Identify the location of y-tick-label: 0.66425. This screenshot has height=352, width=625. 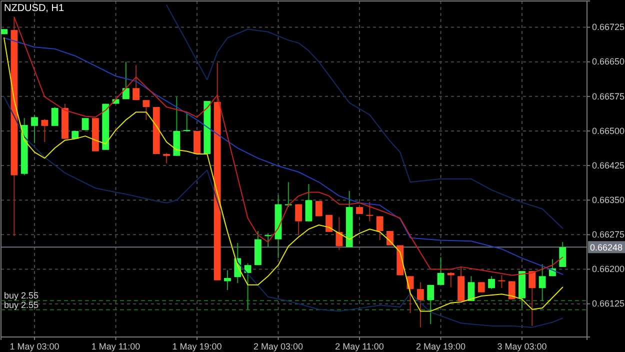
(608, 165).